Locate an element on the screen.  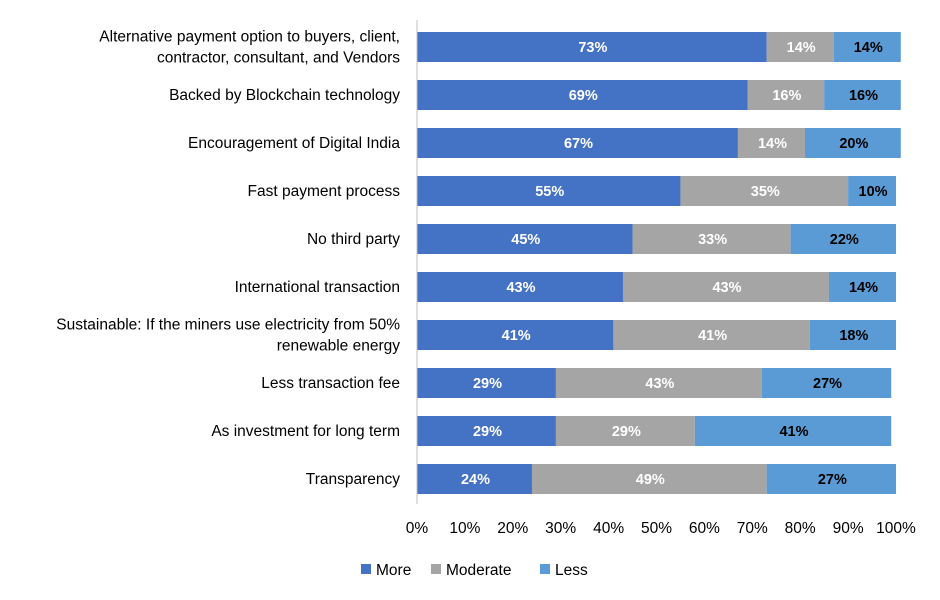
category-label: Transparency is located at coordinates (353, 479).